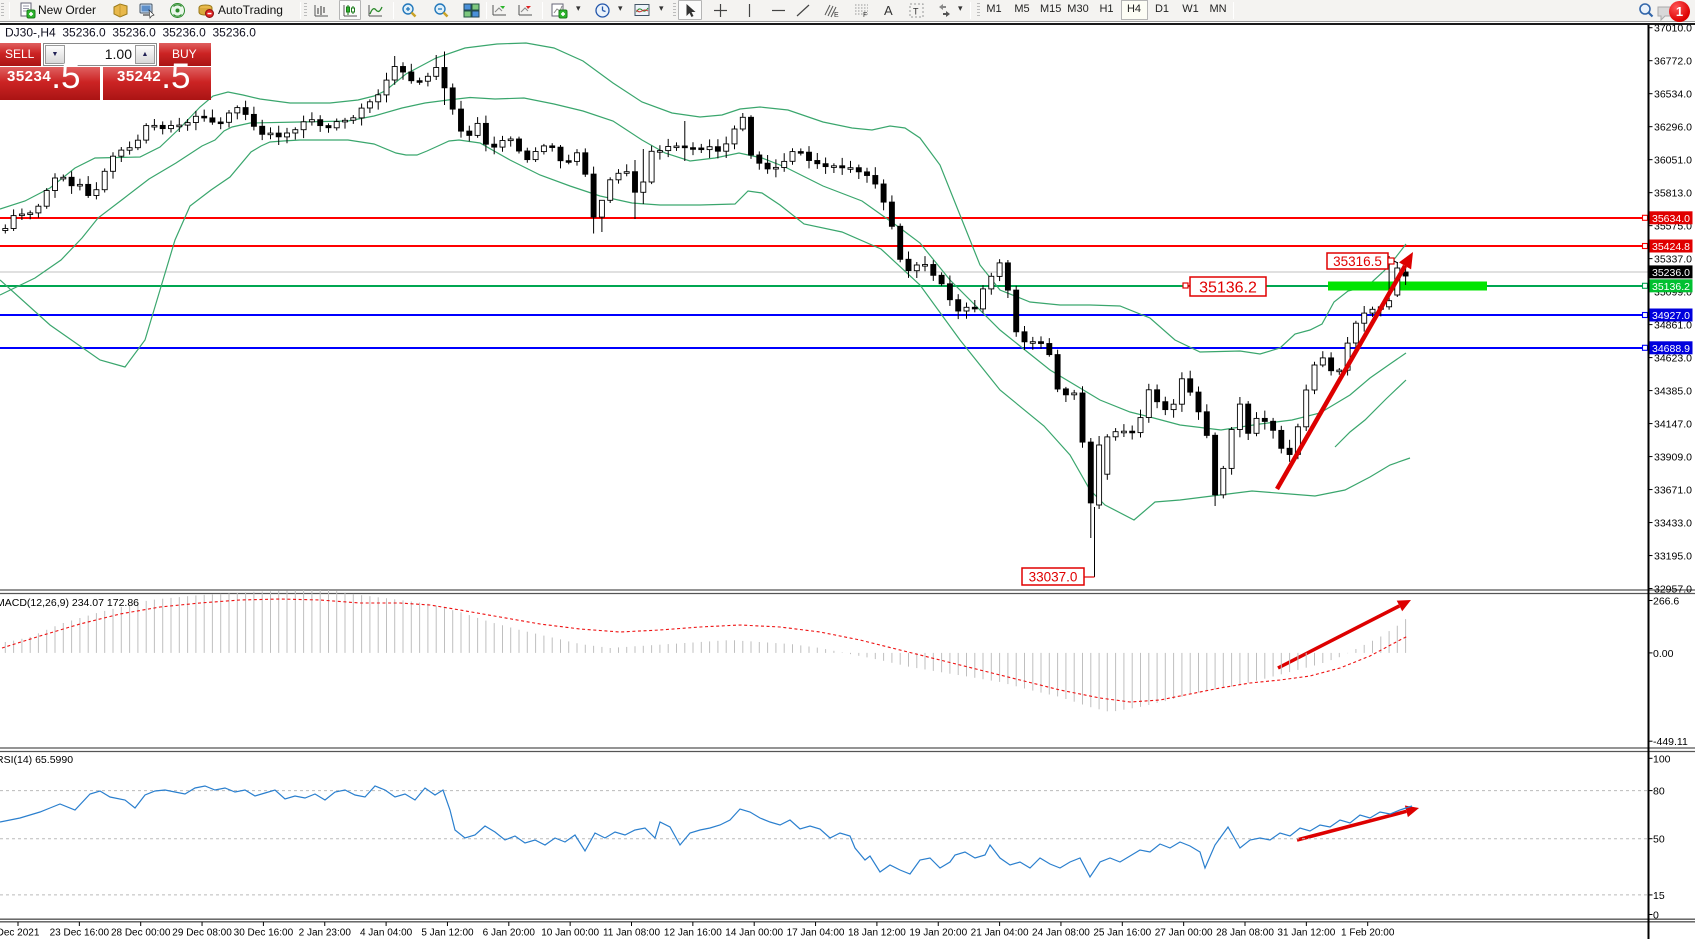 Image resolution: width=1695 pixels, height=939 pixels. What do you see at coordinates (1659, 840) in the screenshot?
I see `svg-text: 50` at bounding box center [1659, 840].